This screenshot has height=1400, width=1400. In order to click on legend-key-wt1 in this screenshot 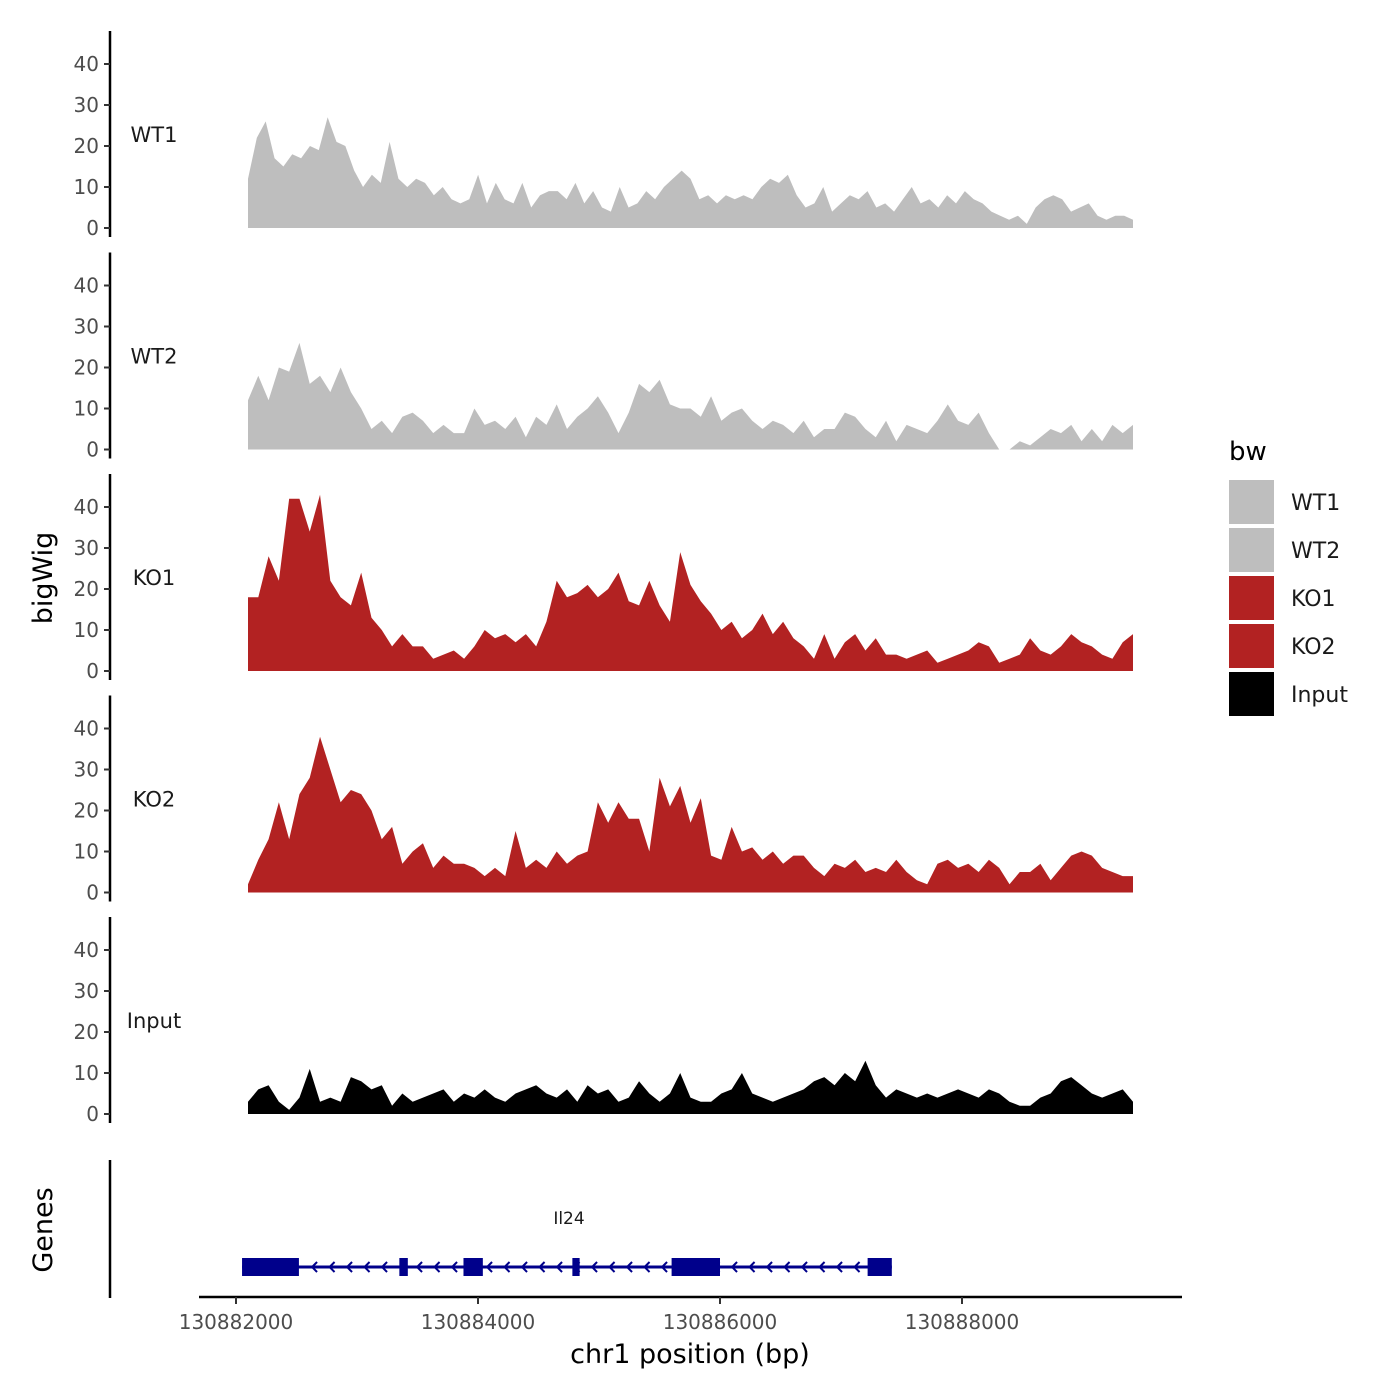, I will do `click(1251, 502)`.